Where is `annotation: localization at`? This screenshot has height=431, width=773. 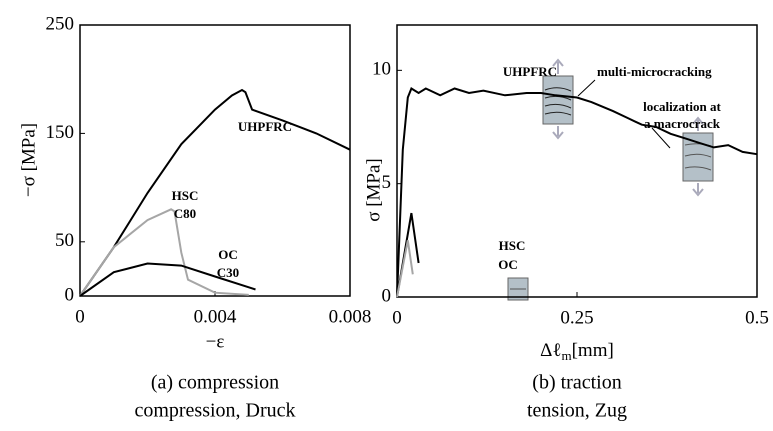
annotation: localization at is located at coordinates (682, 106).